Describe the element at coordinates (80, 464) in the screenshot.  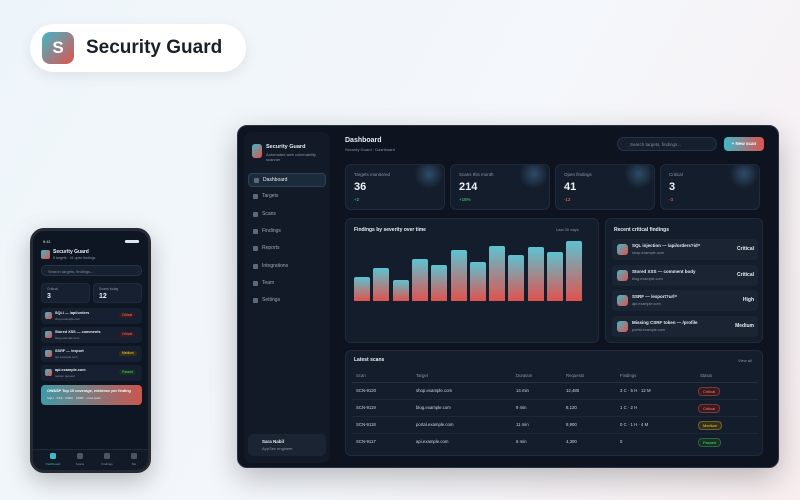
I see `tab-label: Scans` at that location.